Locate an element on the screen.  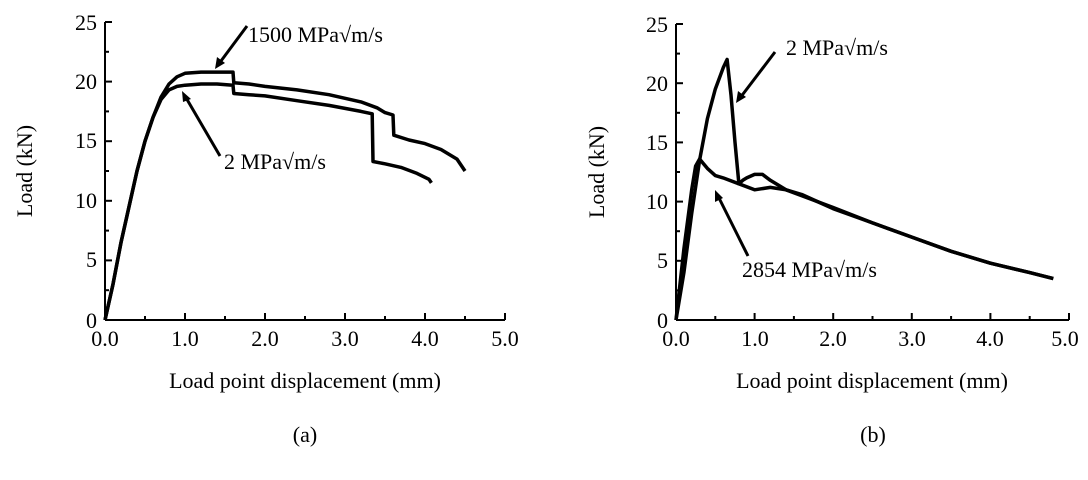
annotation-arrowhead-1500-a is located at coordinates (220, 63).